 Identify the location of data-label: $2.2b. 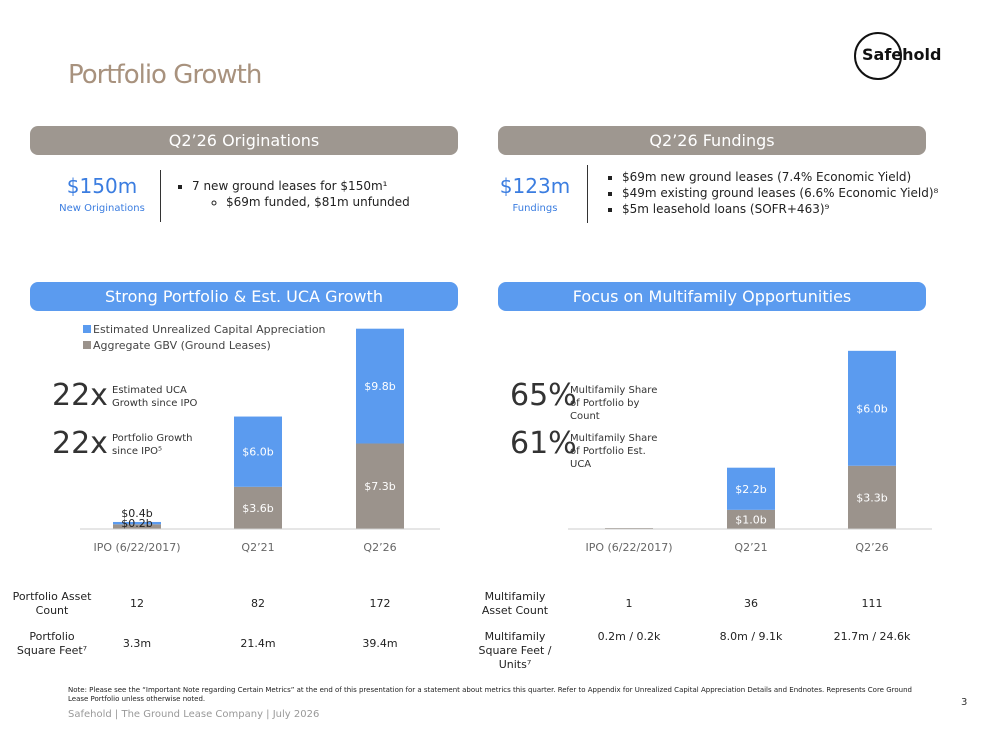
(750, 489).